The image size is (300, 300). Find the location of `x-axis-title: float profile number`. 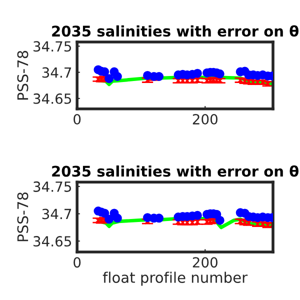

x-axis-title: float profile number is located at coordinates (175, 279).